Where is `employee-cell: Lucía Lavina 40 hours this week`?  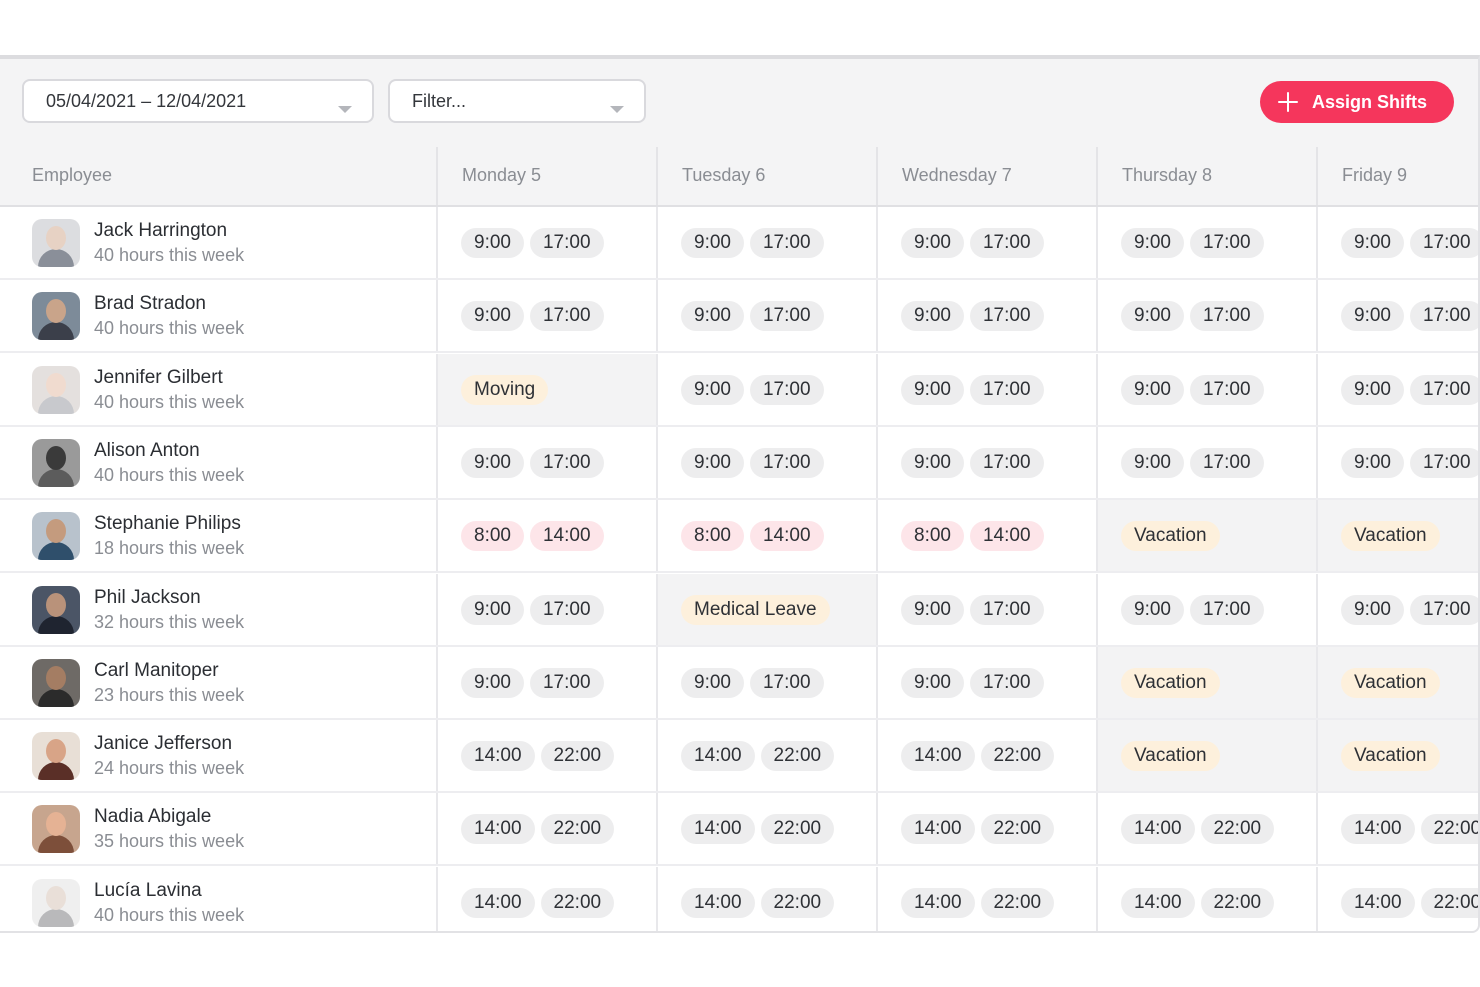 employee-cell: Lucía Lavina 40 hours this week is located at coordinates (219, 898).